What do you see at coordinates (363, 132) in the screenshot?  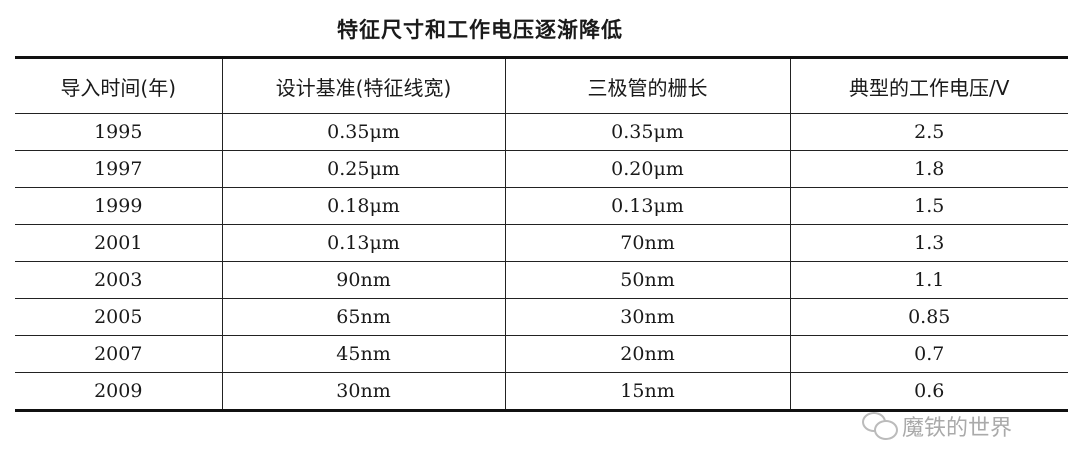 I see `cell-design-rule: 0.35μm` at bounding box center [363, 132].